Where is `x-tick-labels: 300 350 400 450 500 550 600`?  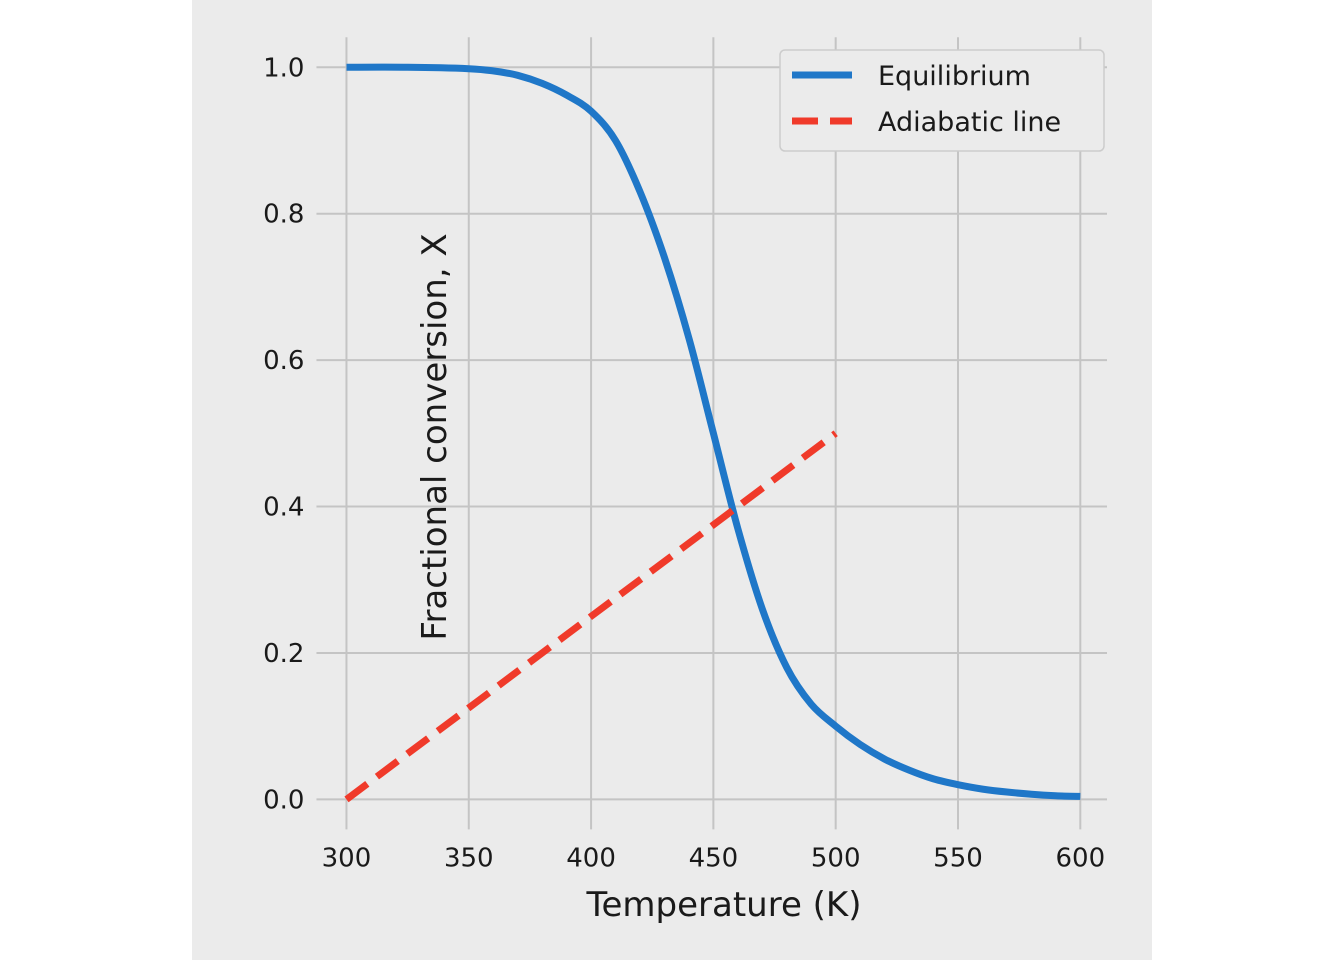 x-tick-labels: 300 350 400 450 500 550 600 is located at coordinates (713, 858).